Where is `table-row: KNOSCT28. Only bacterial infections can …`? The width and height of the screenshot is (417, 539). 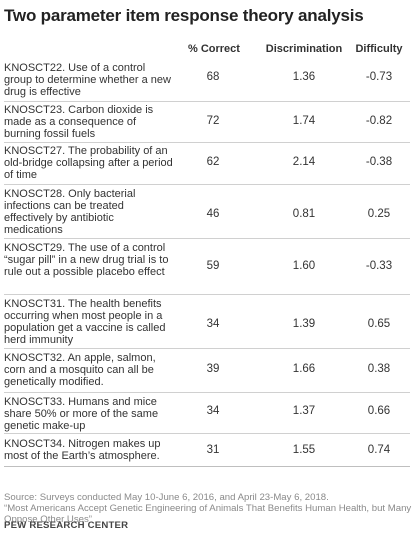
table-row: KNOSCT28. Only bacterial infections can … is located at coordinates (207, 212).